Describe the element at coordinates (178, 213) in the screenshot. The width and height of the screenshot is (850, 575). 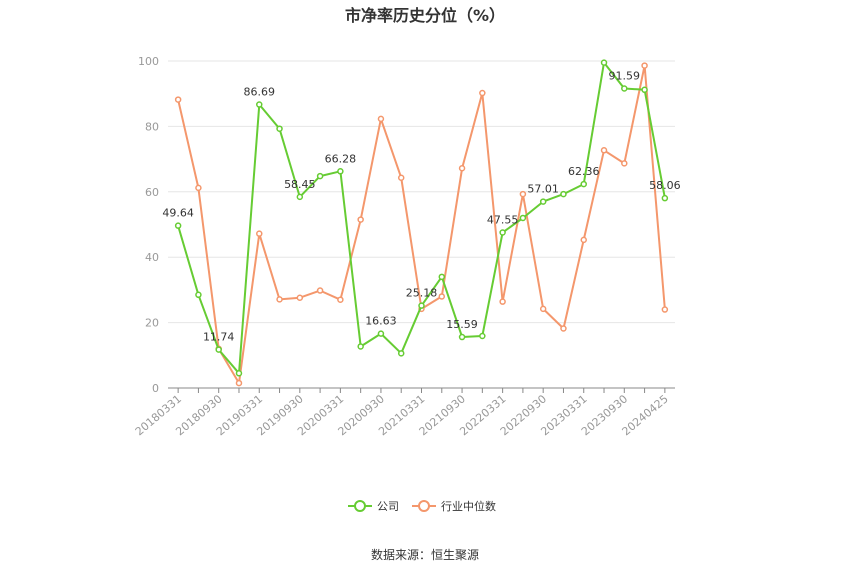
I see `data-label: 49.64` at that location.